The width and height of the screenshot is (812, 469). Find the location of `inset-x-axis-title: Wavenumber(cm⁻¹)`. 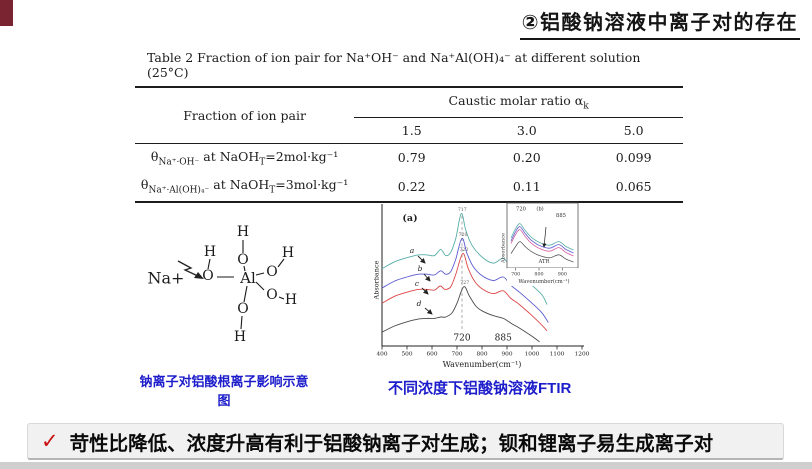

inset-x-axis-title: Wavenumber(cm⁻¹) is located at coordinates (543, 281).